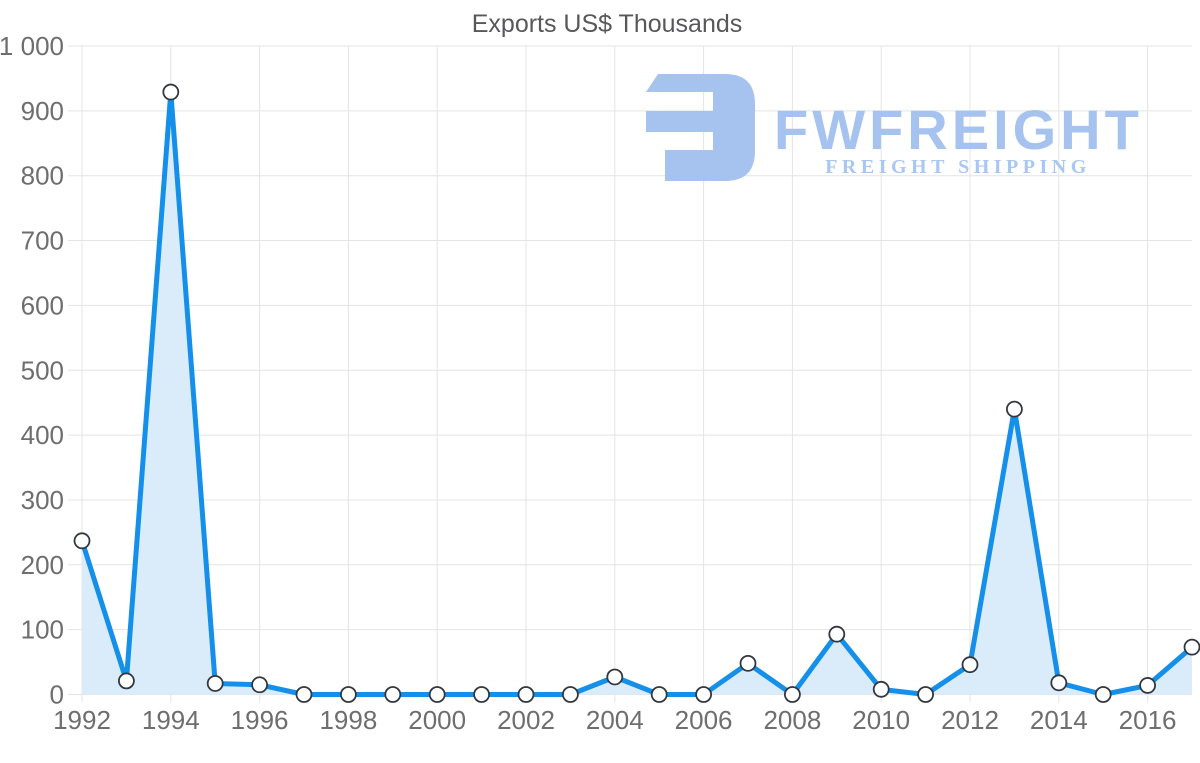 The image size is (1200, 763). I want to click on data-point-2001, so click(482, 694).